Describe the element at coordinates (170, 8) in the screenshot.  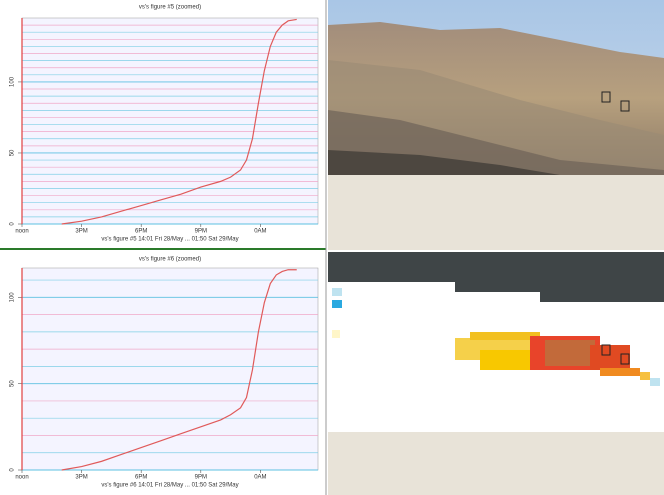
I see `chart-title: vs's figure #5 (zoomed)` at that location.